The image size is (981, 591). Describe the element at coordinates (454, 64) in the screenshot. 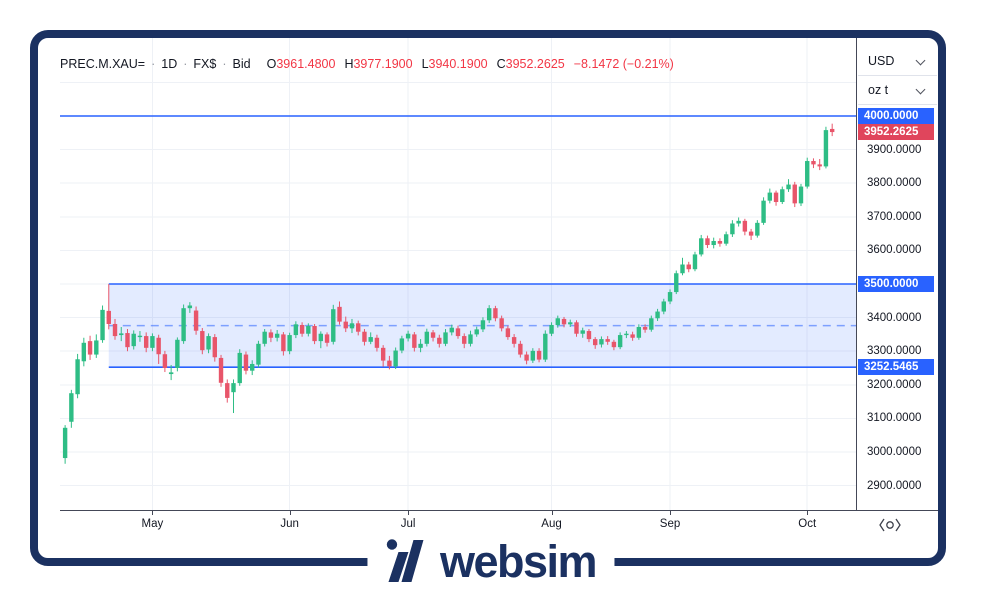

I see `low-value: L3940.1900` at that location.